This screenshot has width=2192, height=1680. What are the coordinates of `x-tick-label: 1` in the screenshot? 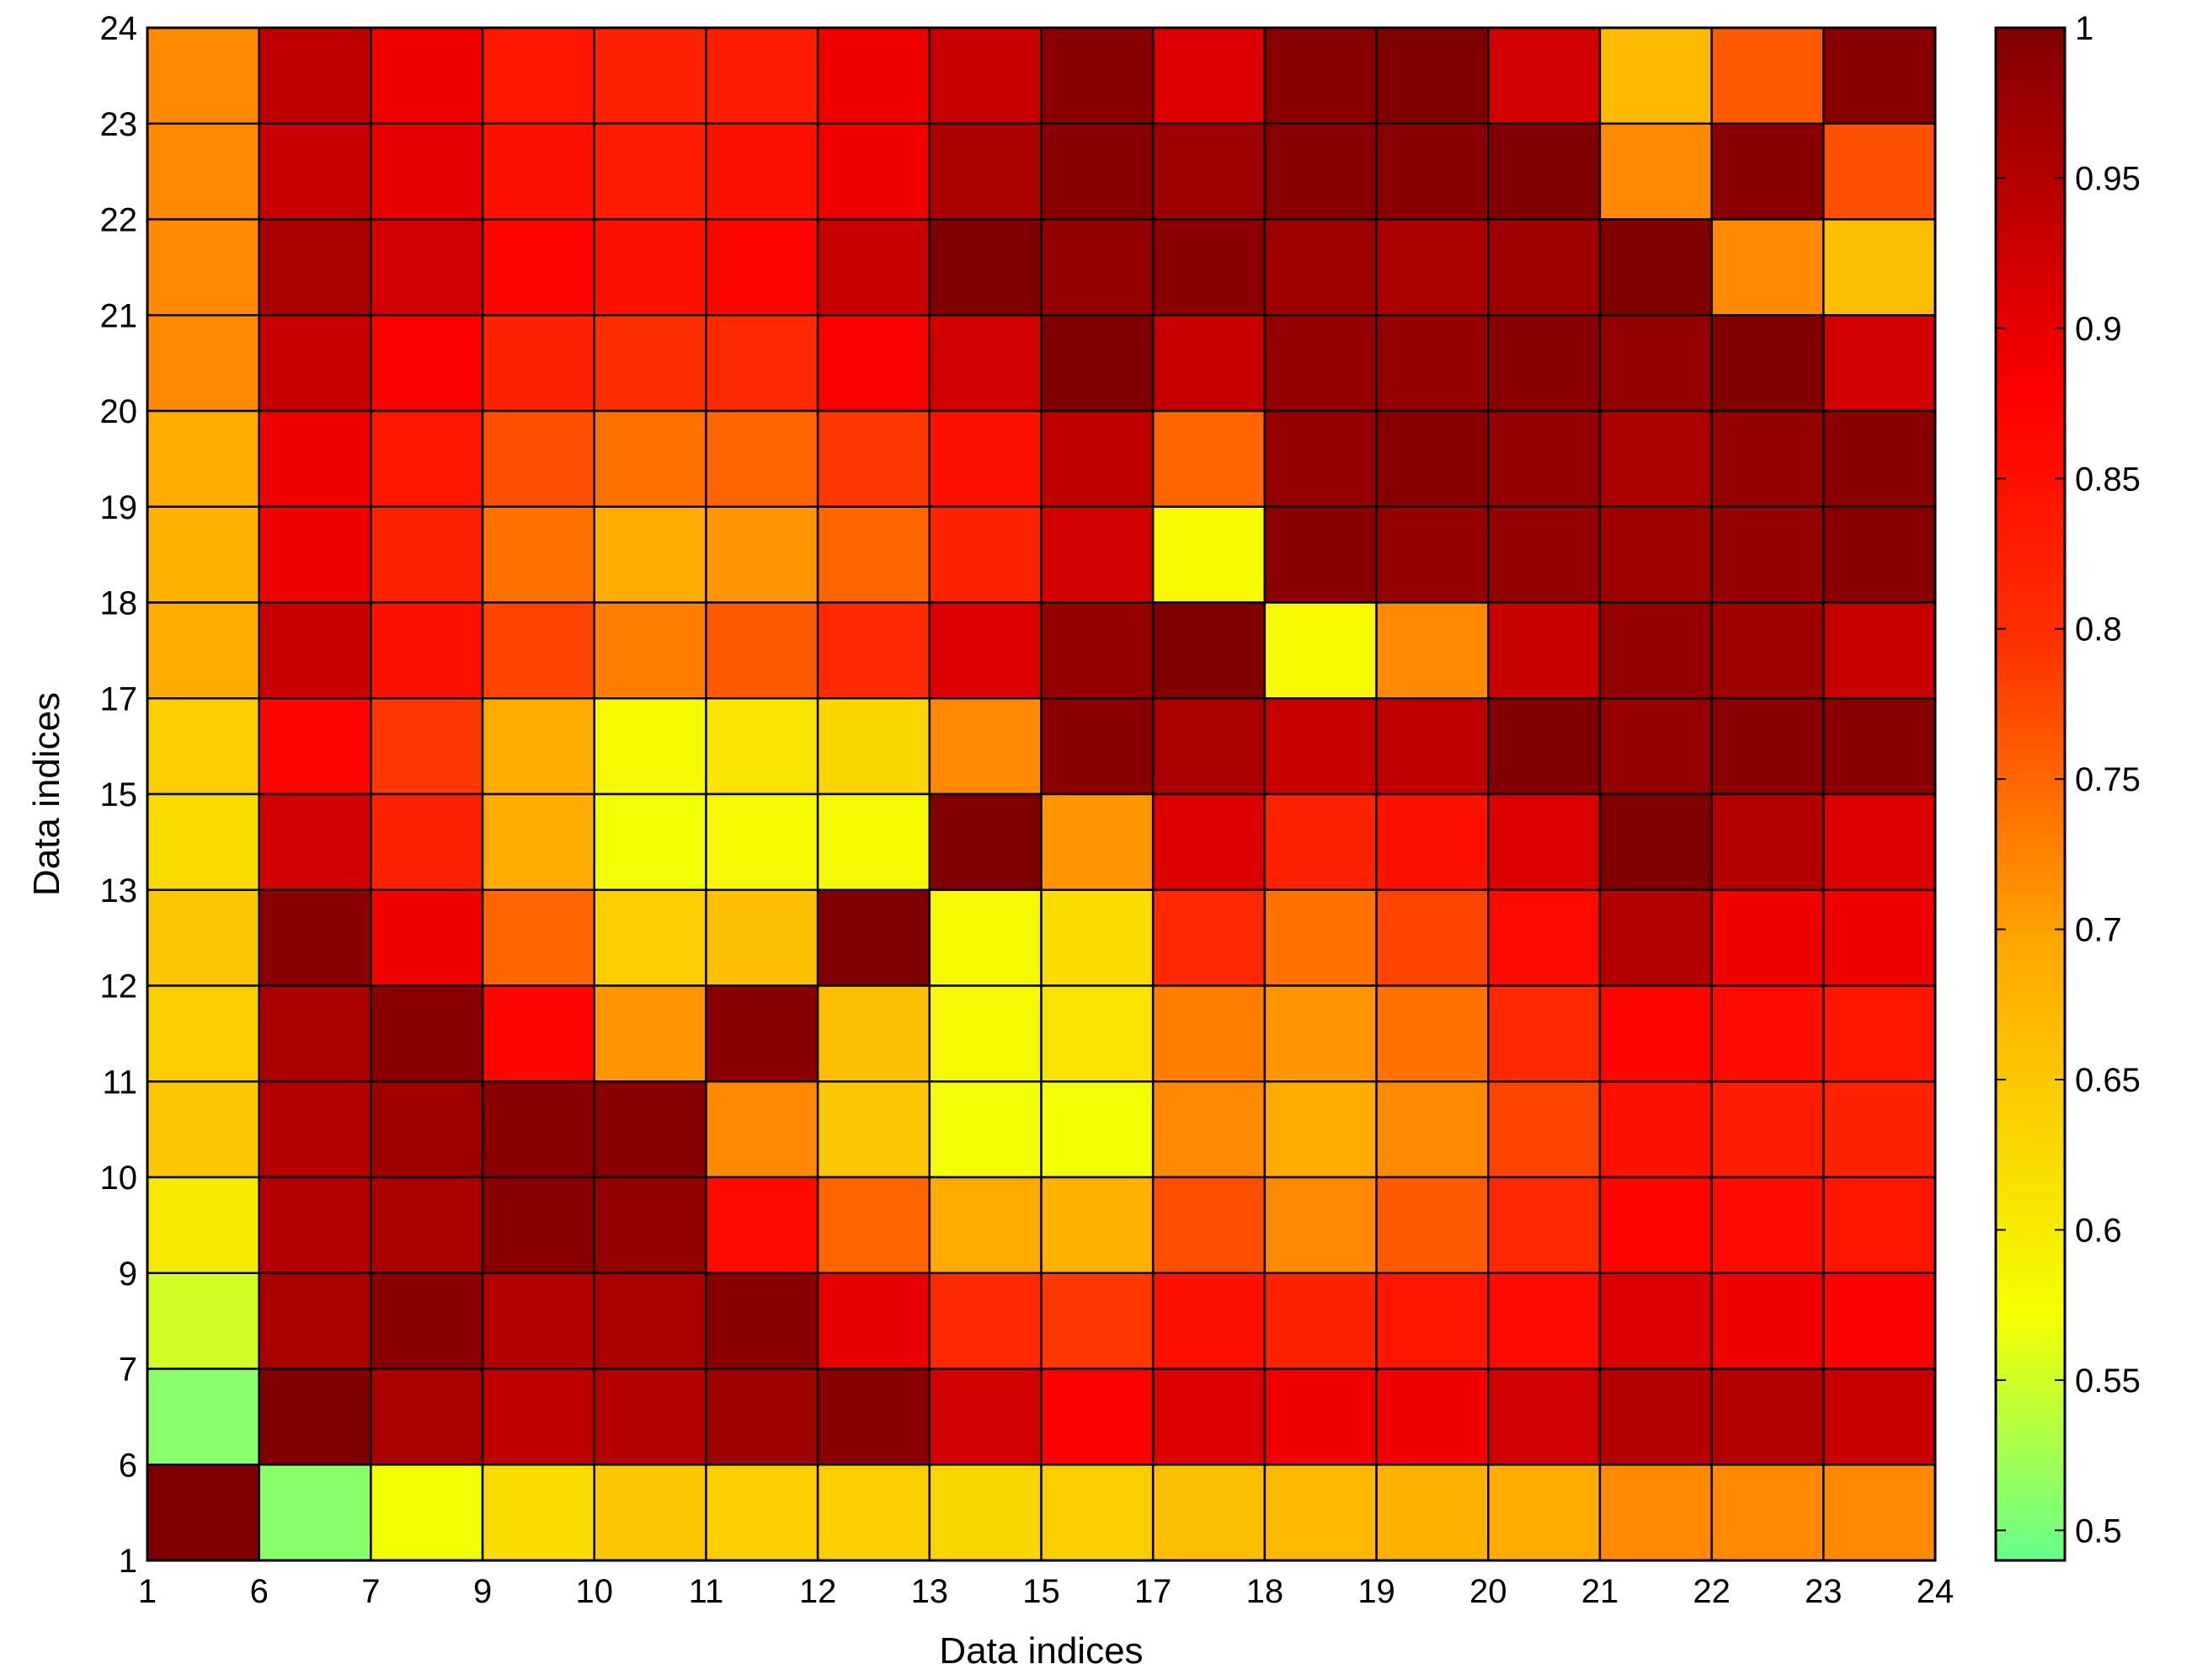 It's located at (147, 1591).